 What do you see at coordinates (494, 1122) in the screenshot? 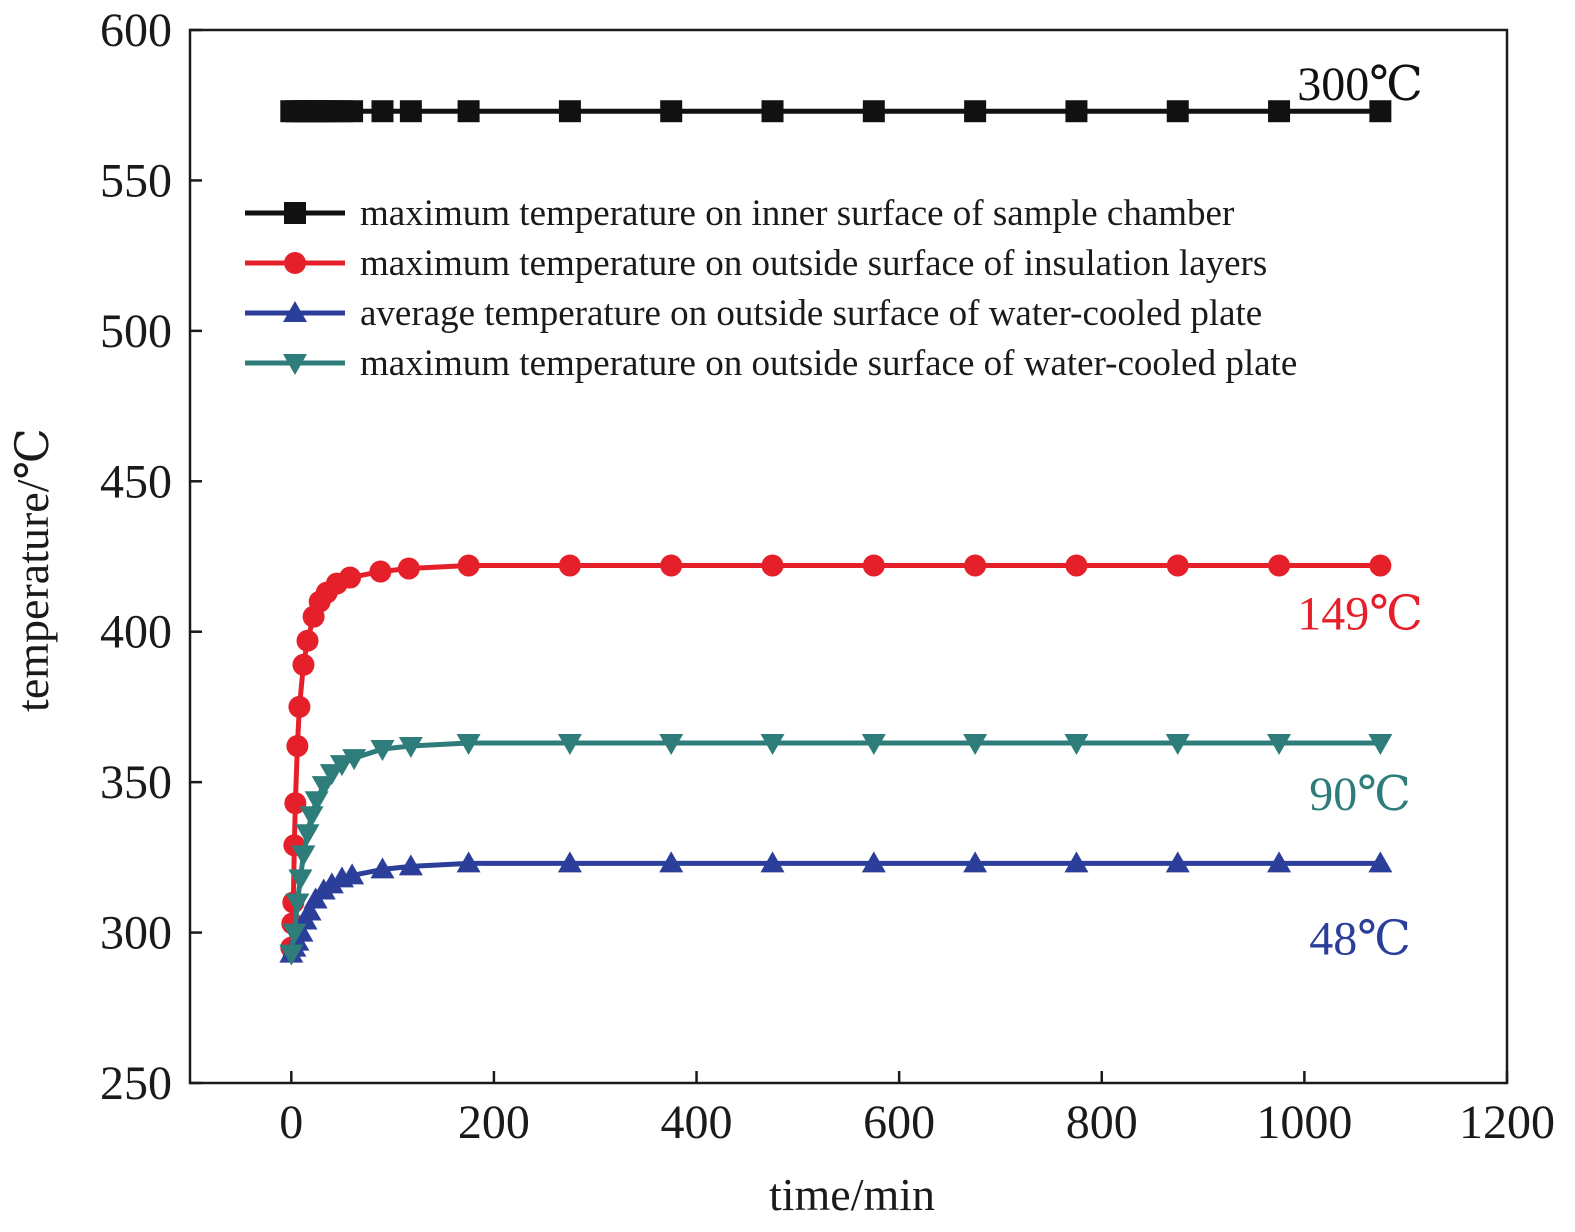
I see `x-tick-label: 200` at bounding box center [494, 1122].